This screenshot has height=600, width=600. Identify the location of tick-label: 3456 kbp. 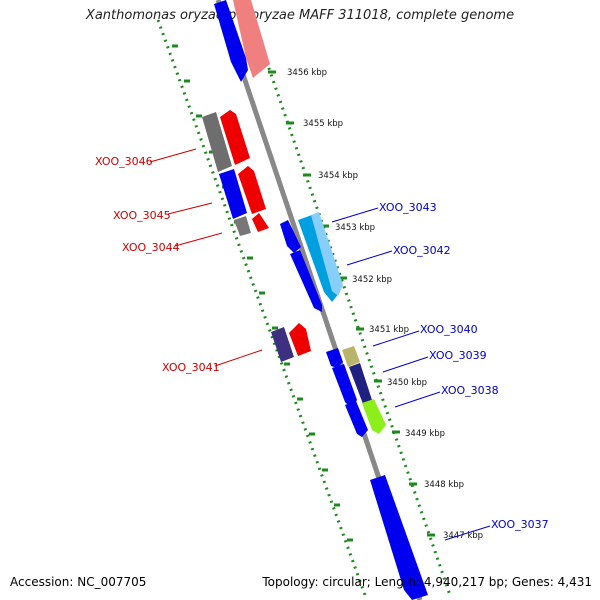
(307, 73).